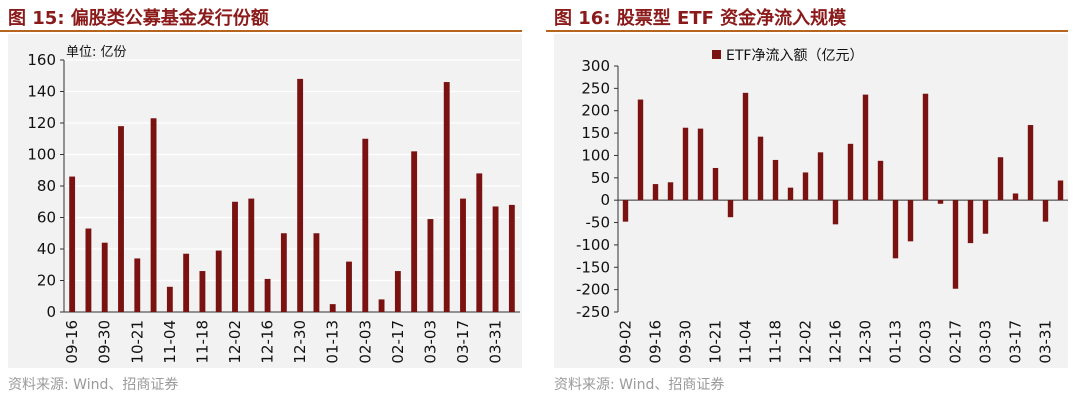 The image size is (1076, 403). What do you see at coordinates (956, 342) in the screenshot?
I see `right-x-tick-label: 02-17` at bounding box center [956, 342].